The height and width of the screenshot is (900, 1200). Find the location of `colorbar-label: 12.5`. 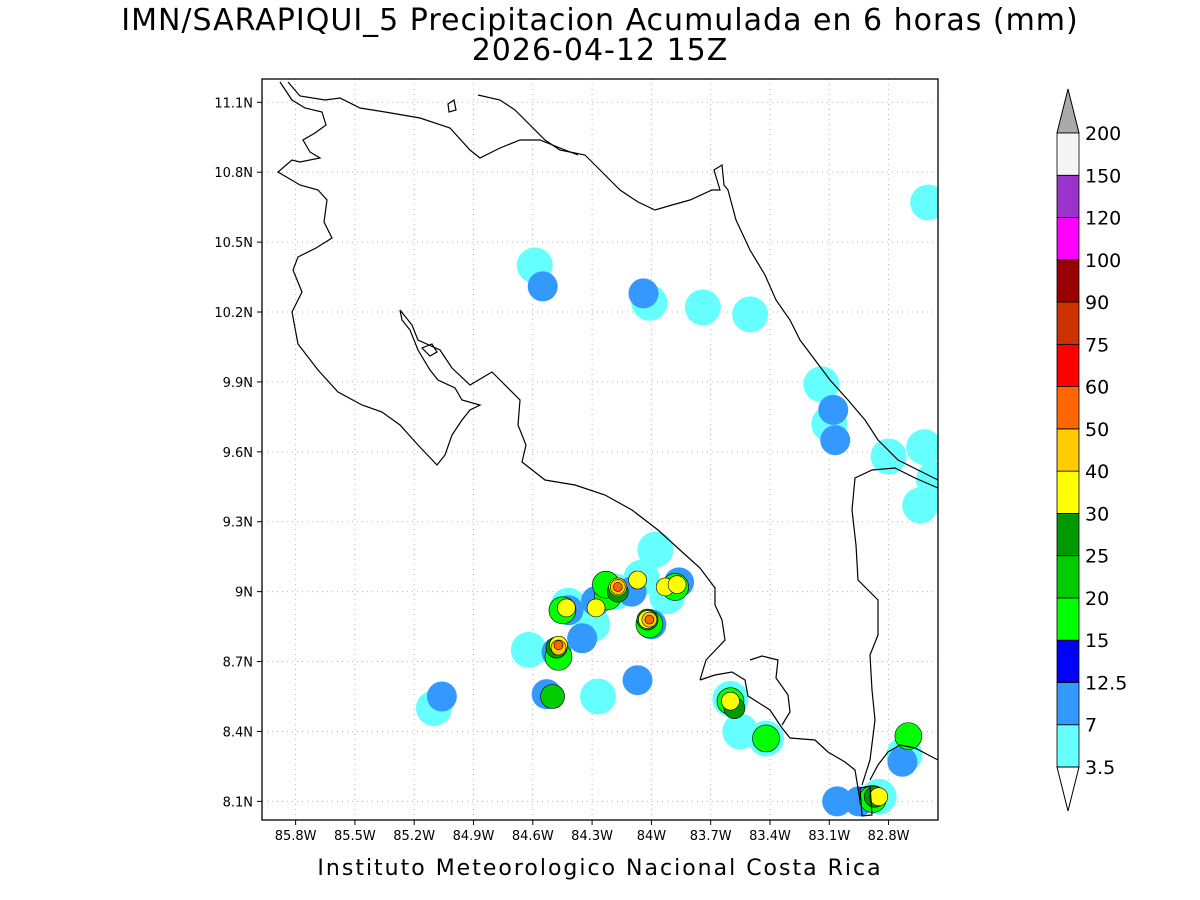

colorbar-label: 12.5 is located at coordinates (1106, 683).